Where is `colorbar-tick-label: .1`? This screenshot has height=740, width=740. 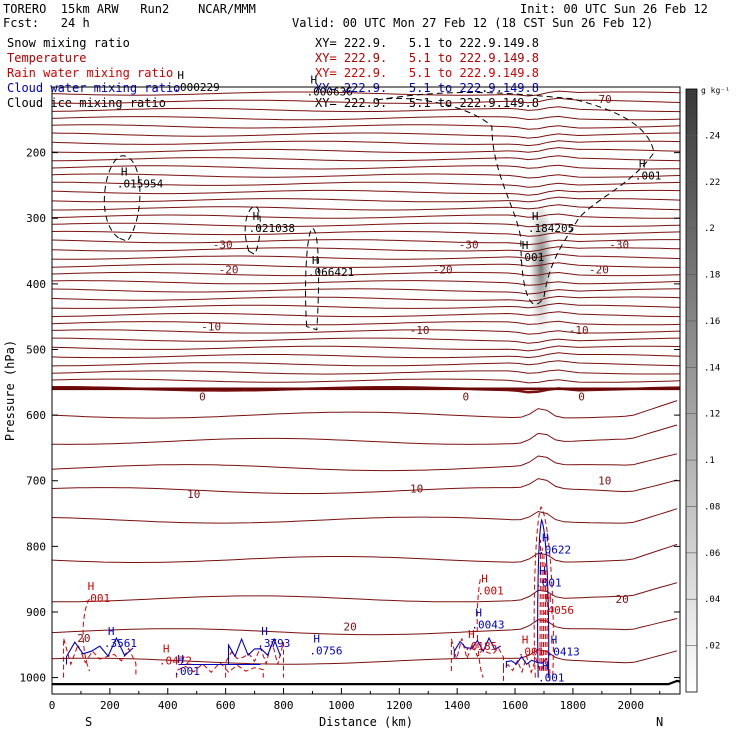 colorbar-tick-label: .1 is located at coordinates (709, 461).